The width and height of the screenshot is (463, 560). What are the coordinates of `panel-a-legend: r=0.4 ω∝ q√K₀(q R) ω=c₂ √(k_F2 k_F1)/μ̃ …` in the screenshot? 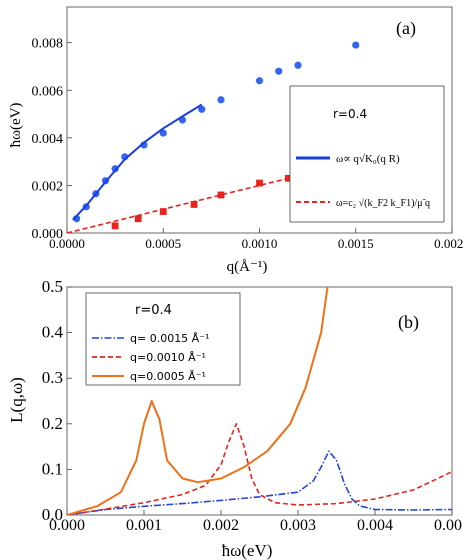 It's located at (367, 154).